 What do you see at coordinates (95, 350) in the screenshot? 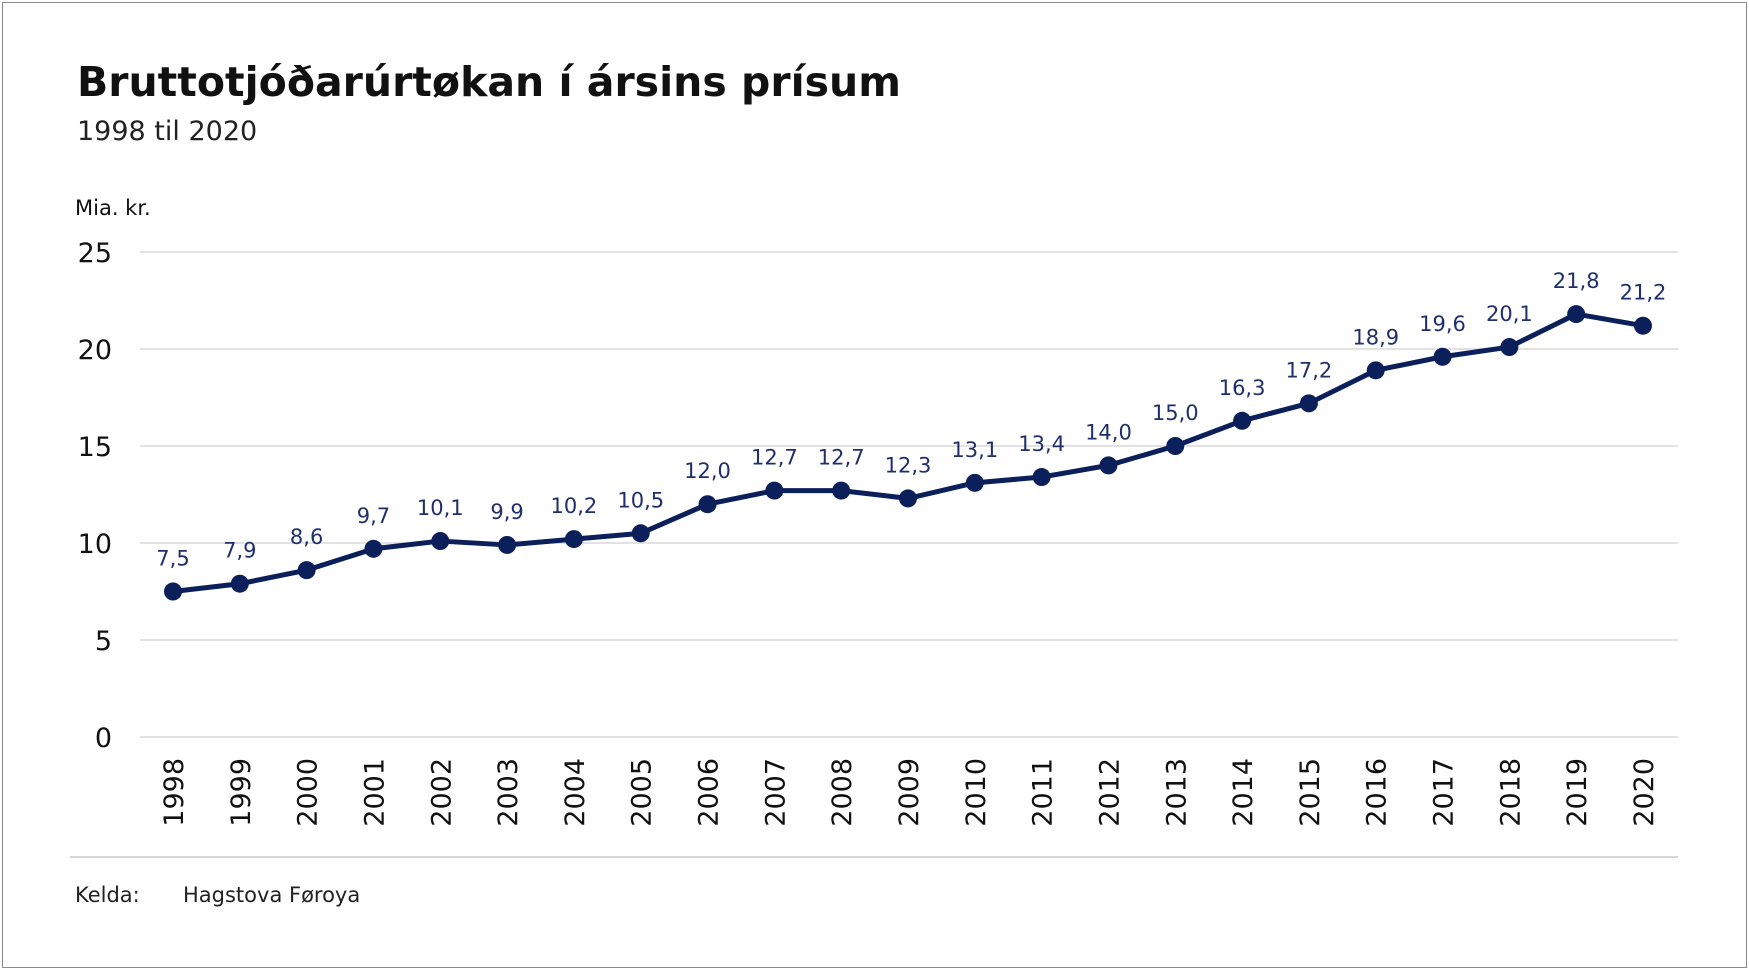
I see `y-tick-label: 20` at bounding box center [95, 350].